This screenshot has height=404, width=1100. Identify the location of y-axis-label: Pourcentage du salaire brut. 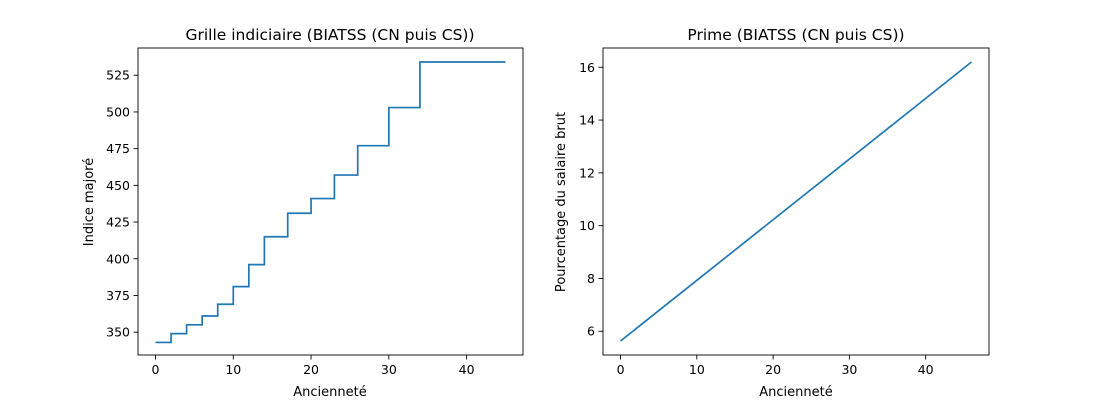
(561, 202).